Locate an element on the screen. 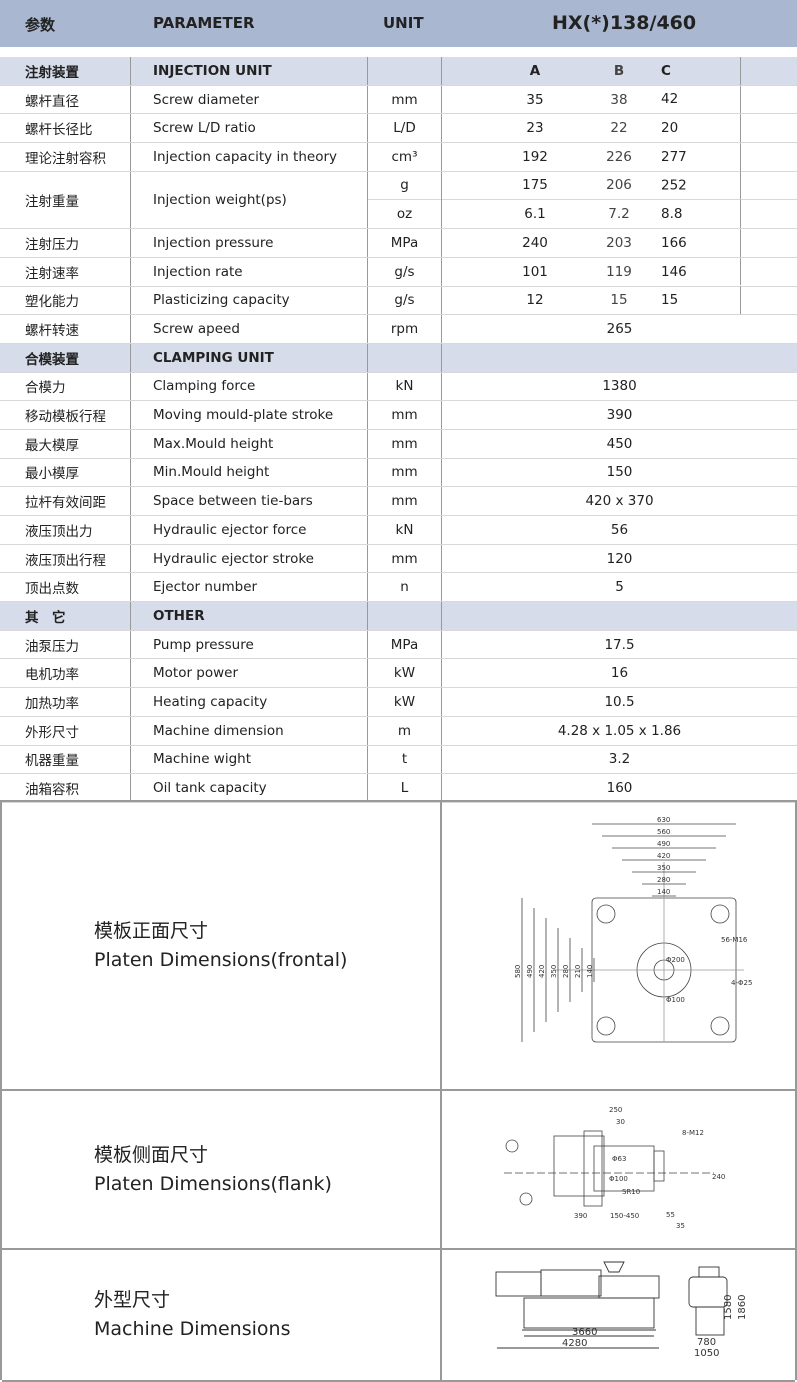 This screenshot has width=797, height=1382. header-parameter: PARAMETER is located at coordinates (204, 23).